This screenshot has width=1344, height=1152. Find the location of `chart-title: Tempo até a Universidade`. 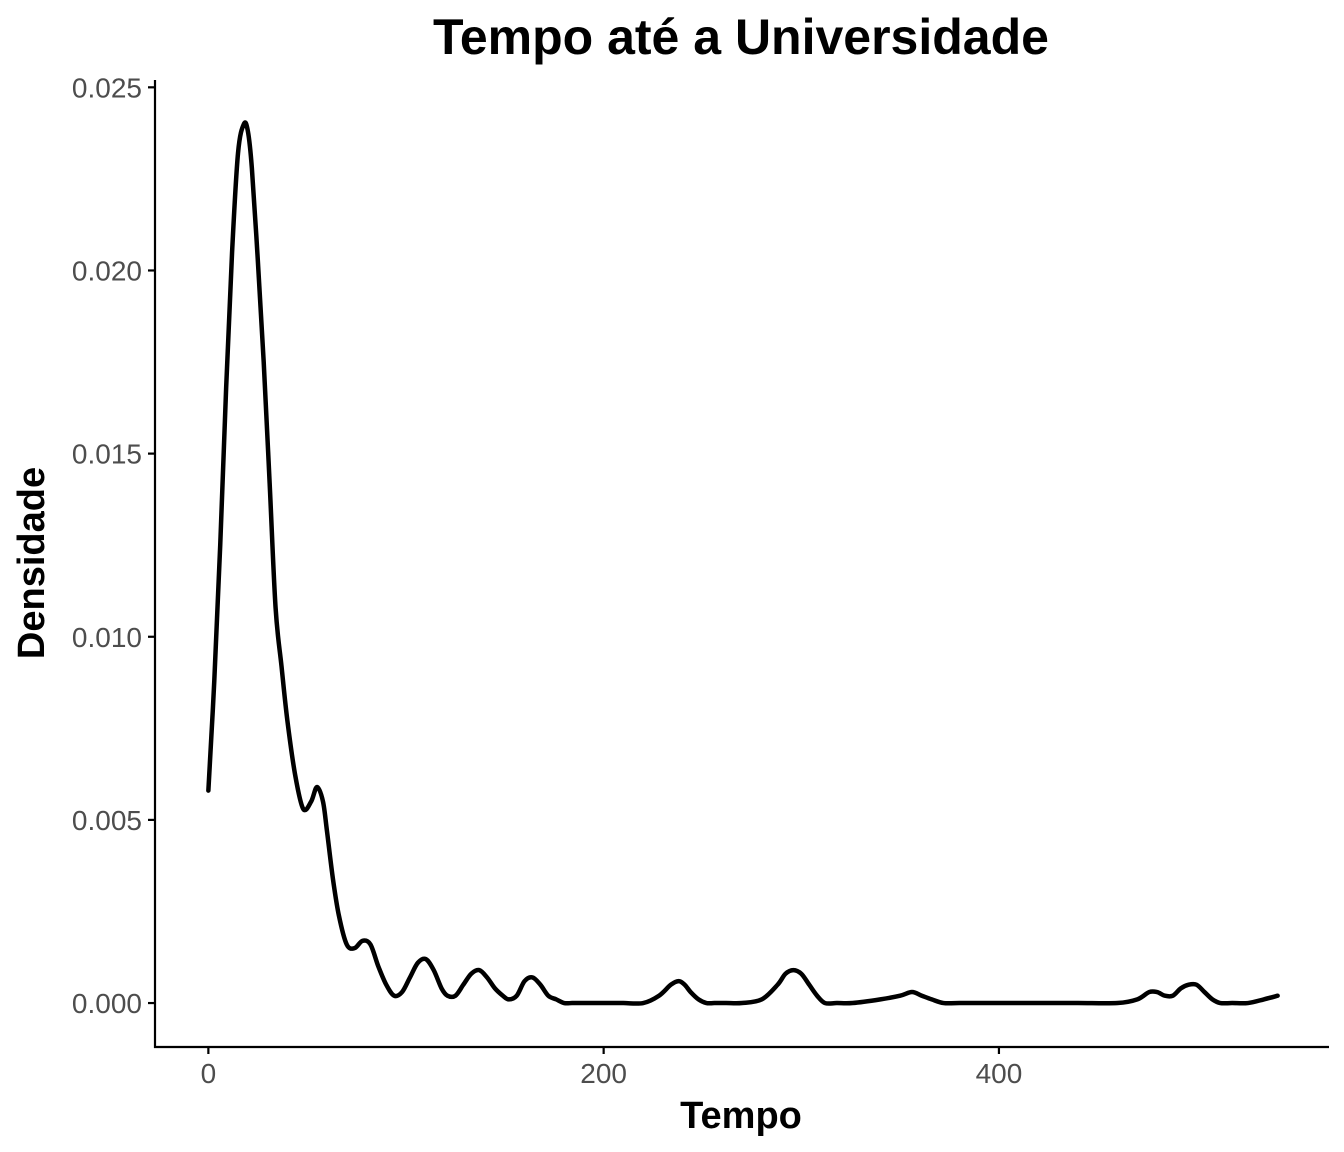

chart-title: Tempo até a Universidade is located at coordinates (741, 37).